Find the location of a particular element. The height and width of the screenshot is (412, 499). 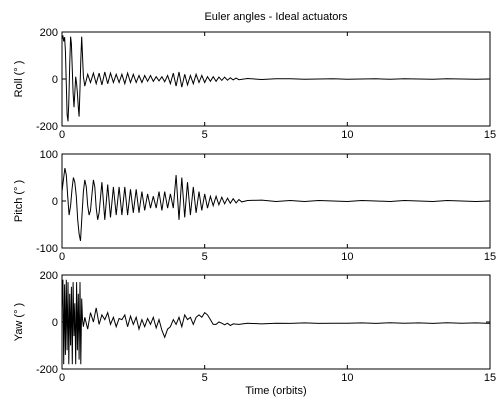

y-tick-label: 100 is located at coordinates (49, 155).